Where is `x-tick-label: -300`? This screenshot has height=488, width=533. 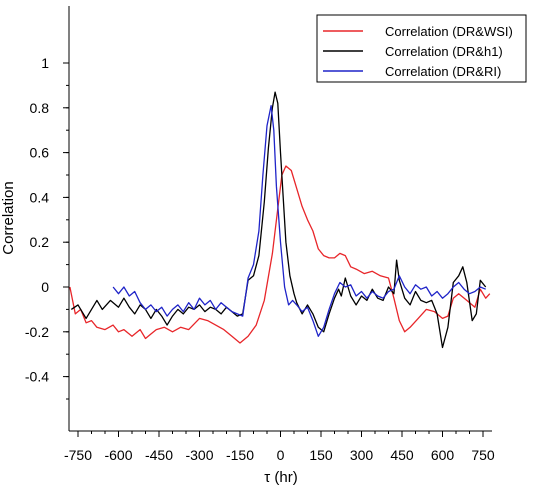 x-tick-label: -300 is located at coordinates (199, 455).